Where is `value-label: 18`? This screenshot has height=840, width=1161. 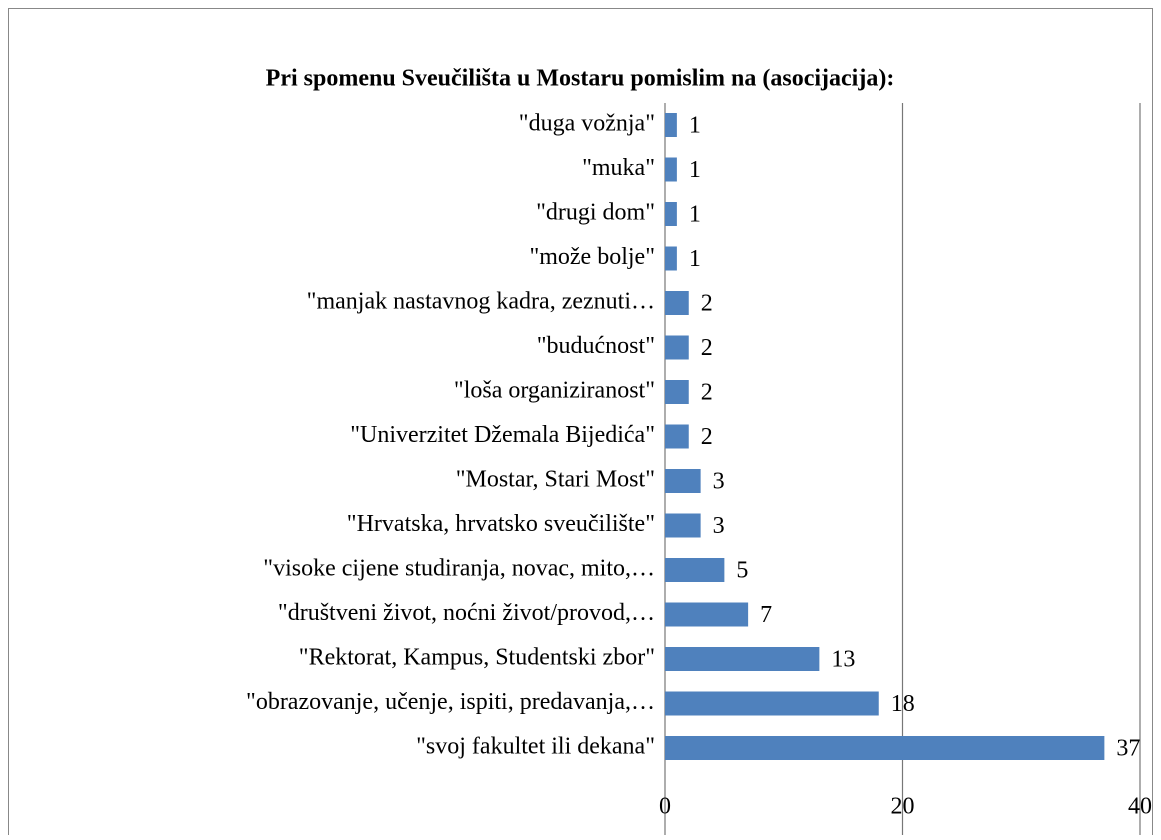 value-label: 18 is located at coordinates (903, 704).